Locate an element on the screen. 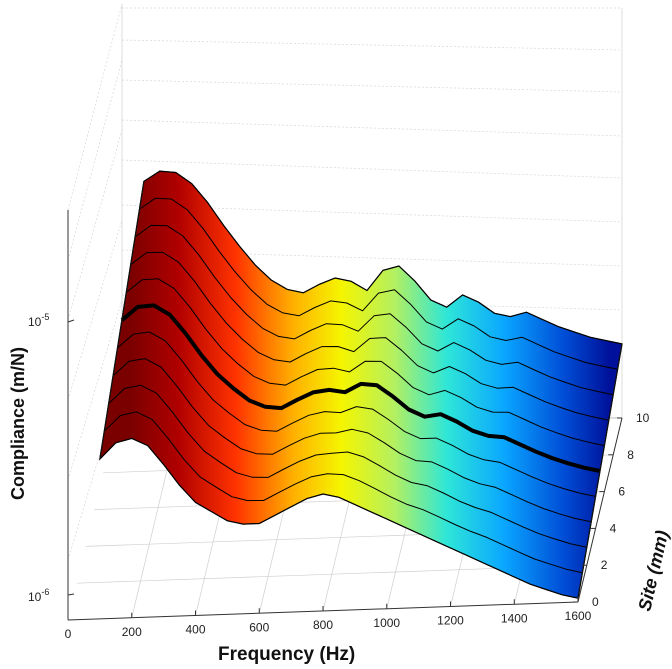  svg-text: 10⁻⁶ is located at coordinates (38, 595).